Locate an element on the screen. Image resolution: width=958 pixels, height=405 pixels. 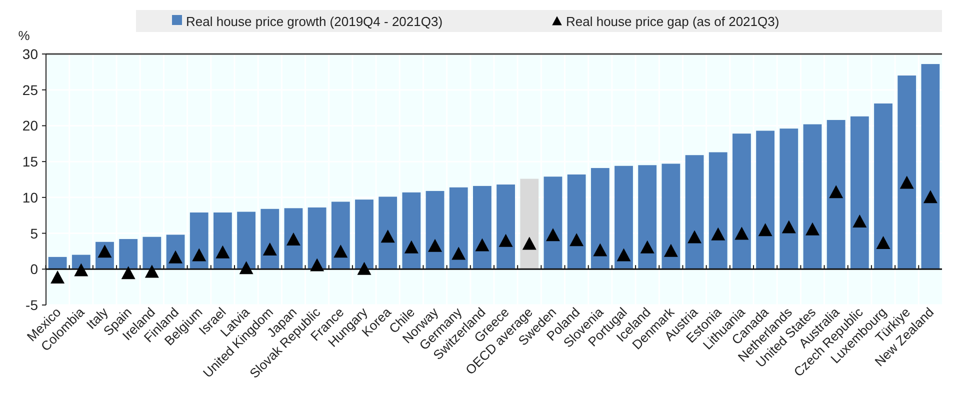
y-tick-label: 0 is located at coordinates (34, 269).